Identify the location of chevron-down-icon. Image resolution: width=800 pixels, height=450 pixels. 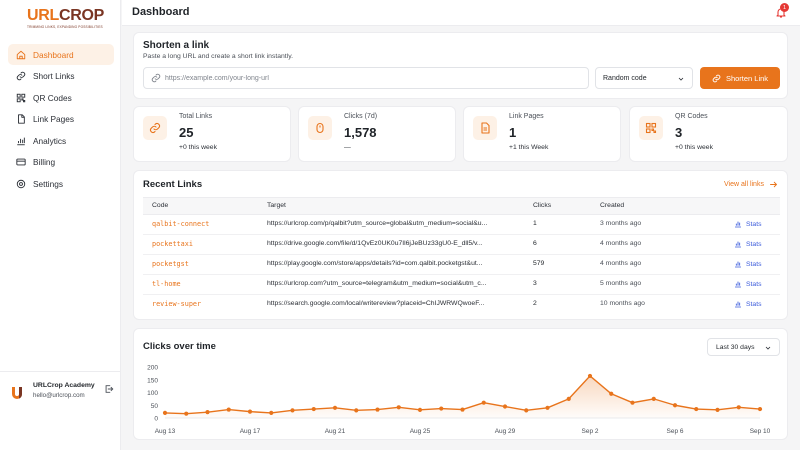
(681, 80).